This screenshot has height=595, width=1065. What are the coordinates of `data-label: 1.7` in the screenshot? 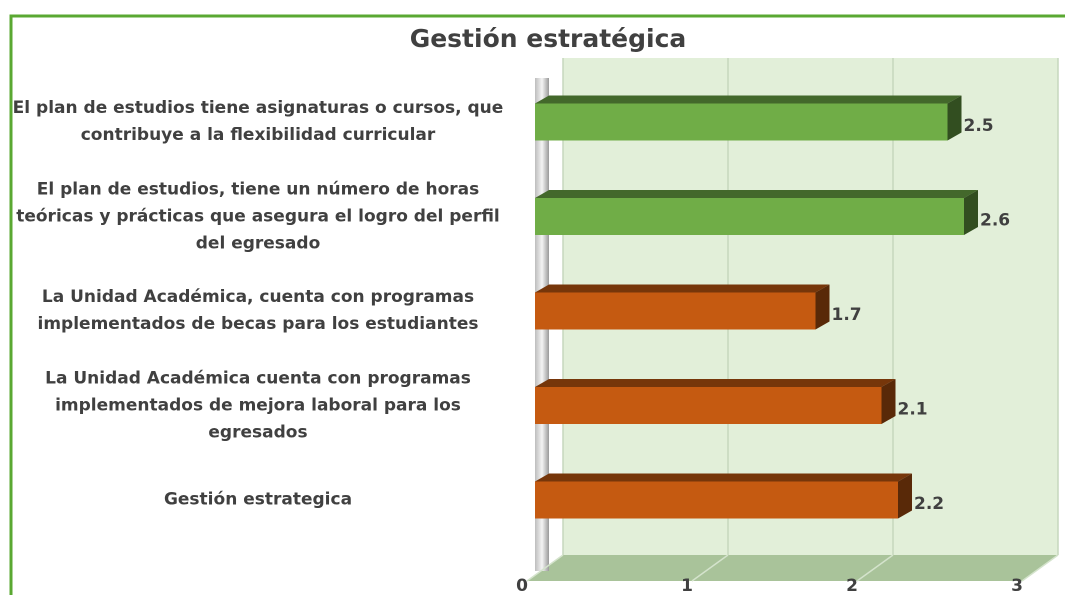 It's located at (847, 315).